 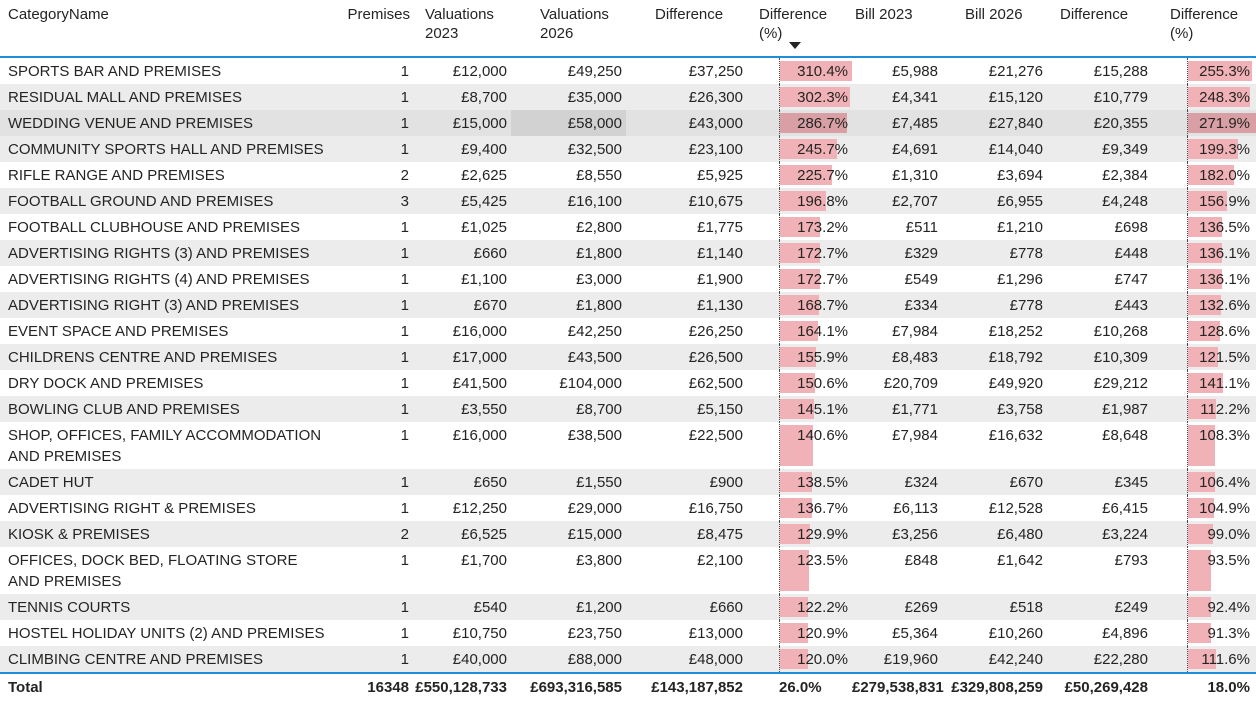 I want to click on column-header-valuations-2023: Valuations 2023, so click(x=462, y=21).